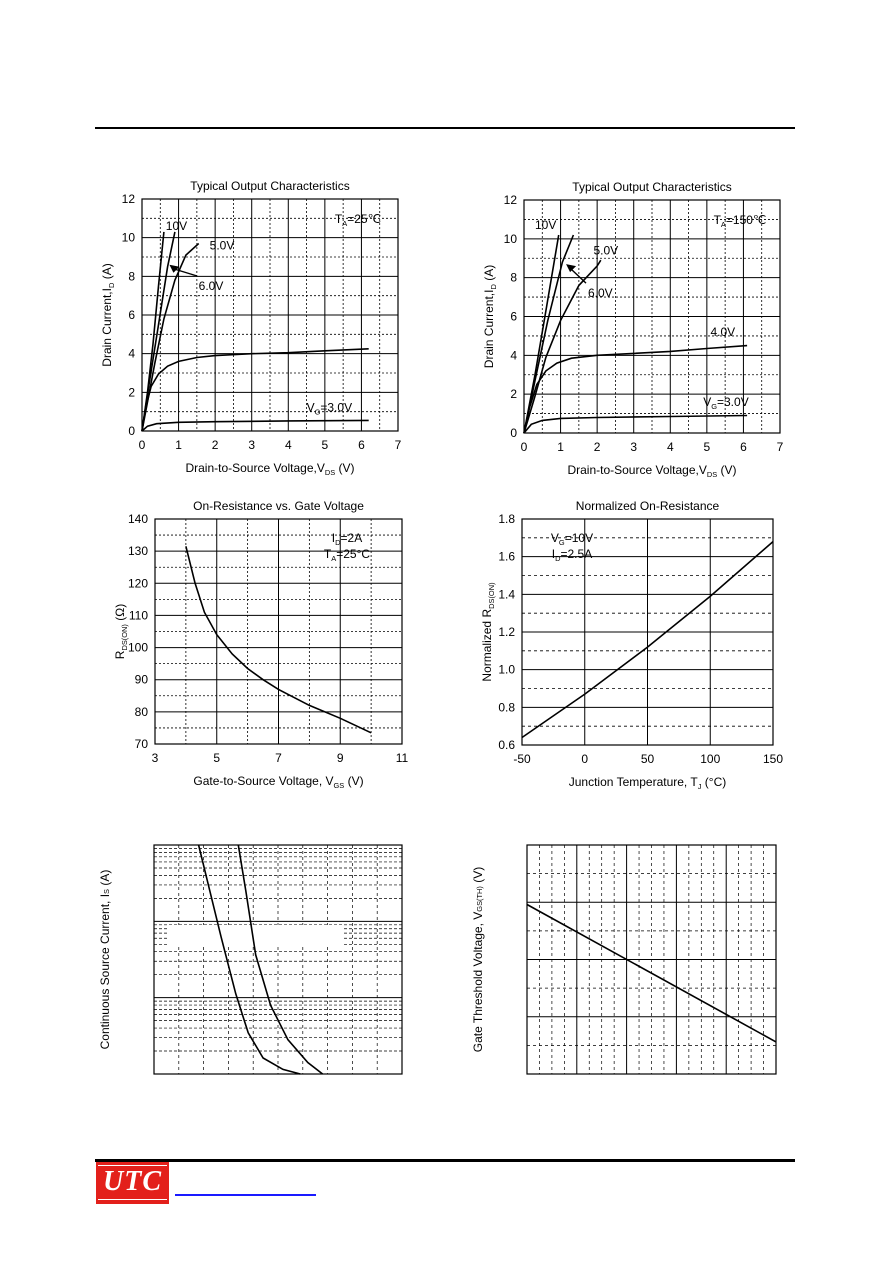  What do you see at coordinates (278, 782) in the screenshot?
I see `x-axis-label: Gate-to-Source Voltage, VGS (V)` at bounding box center [278, 782].